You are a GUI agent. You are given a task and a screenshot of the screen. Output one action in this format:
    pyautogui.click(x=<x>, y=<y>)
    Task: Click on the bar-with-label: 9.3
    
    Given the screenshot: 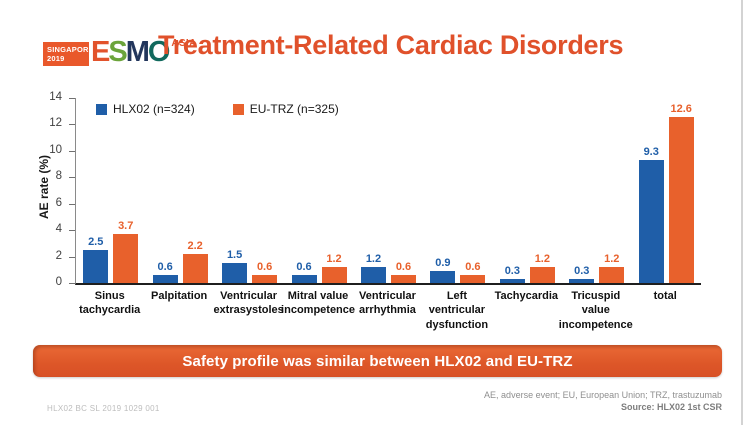 What is the action you would take?
    pyautogui.click(x=651, y=214)
    